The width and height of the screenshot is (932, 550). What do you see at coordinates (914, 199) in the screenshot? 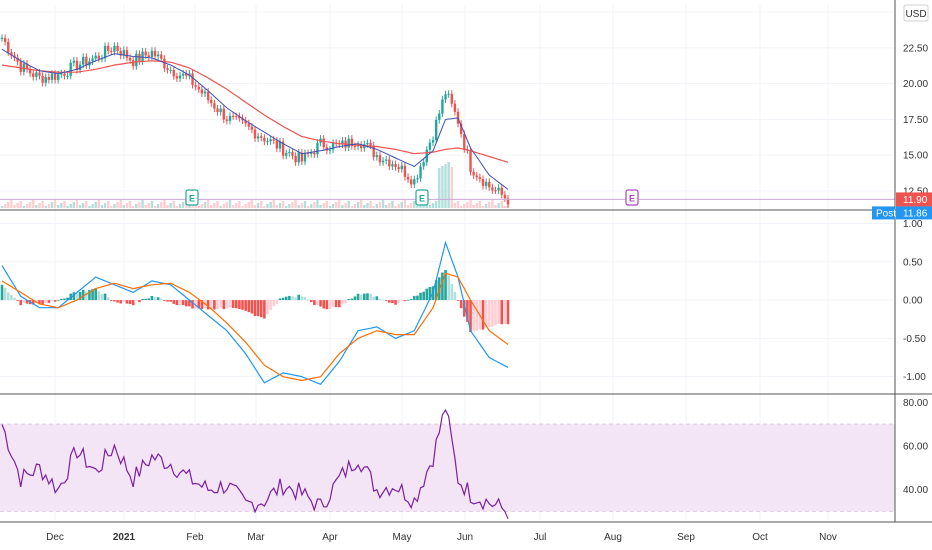
I see `last-price-tag` at bounding box center [914, 199].